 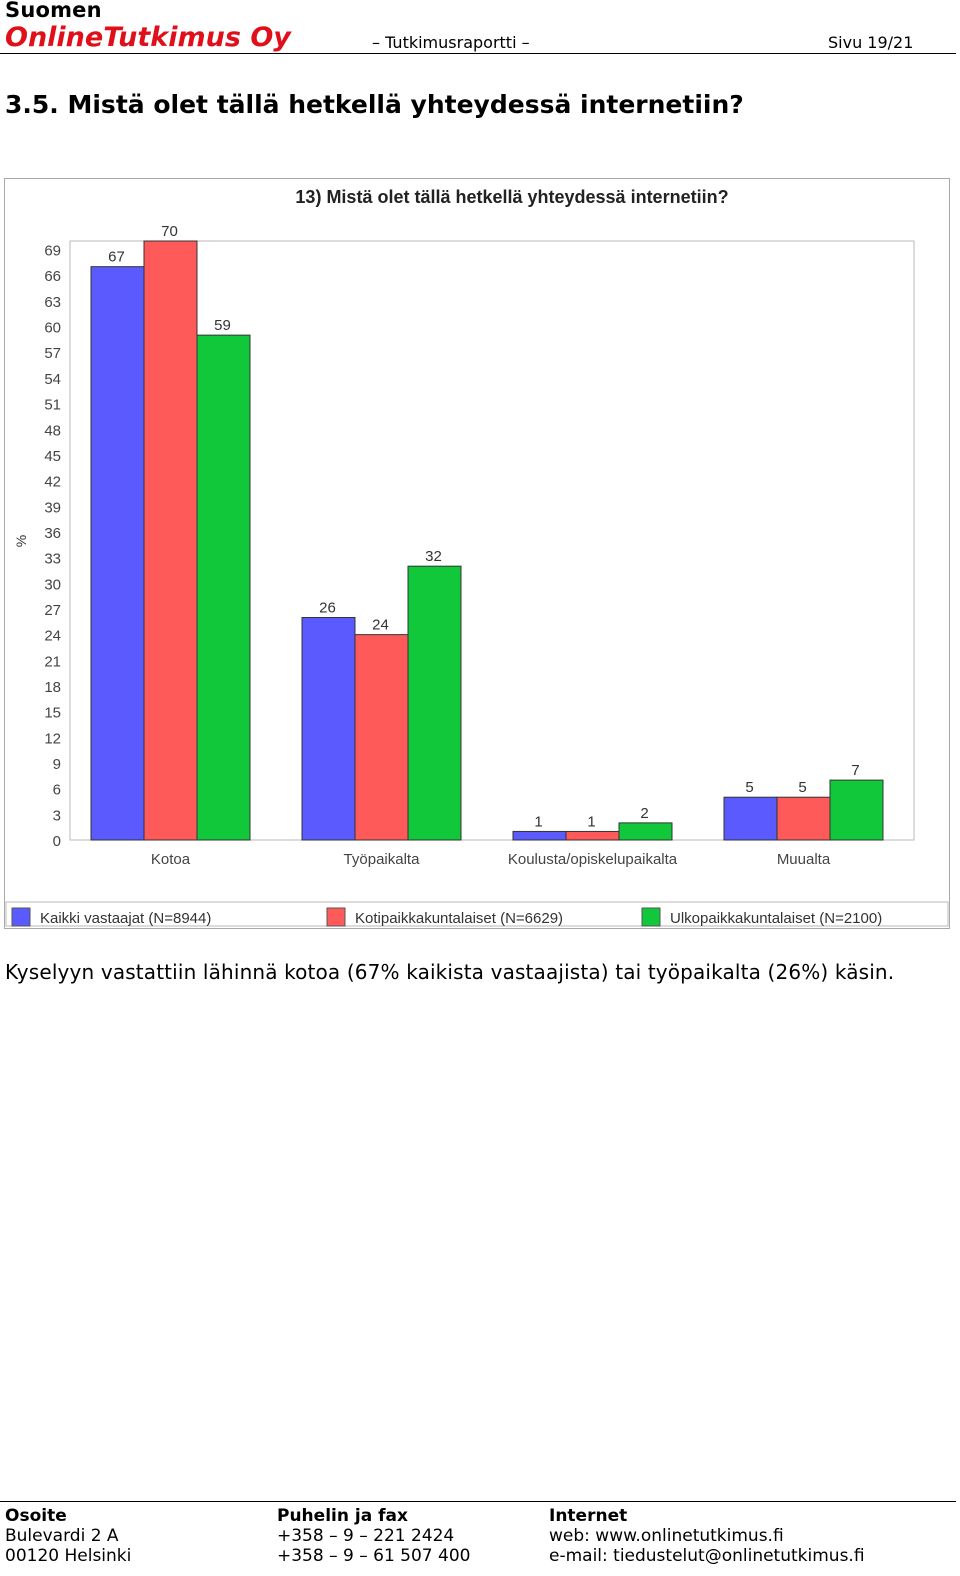 What do you see at coordinates (52, 430) in the screenshot?
I see `y-tick-label: 48` at bounding box center [52, 430].